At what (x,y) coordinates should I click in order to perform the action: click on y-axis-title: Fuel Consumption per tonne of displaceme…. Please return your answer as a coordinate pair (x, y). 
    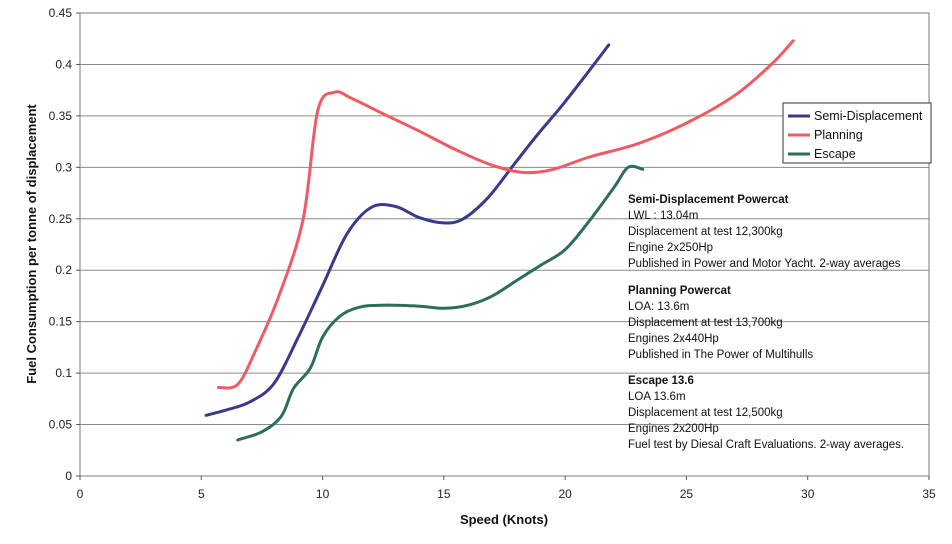
    Looking at the image, I should click on (31, 244).